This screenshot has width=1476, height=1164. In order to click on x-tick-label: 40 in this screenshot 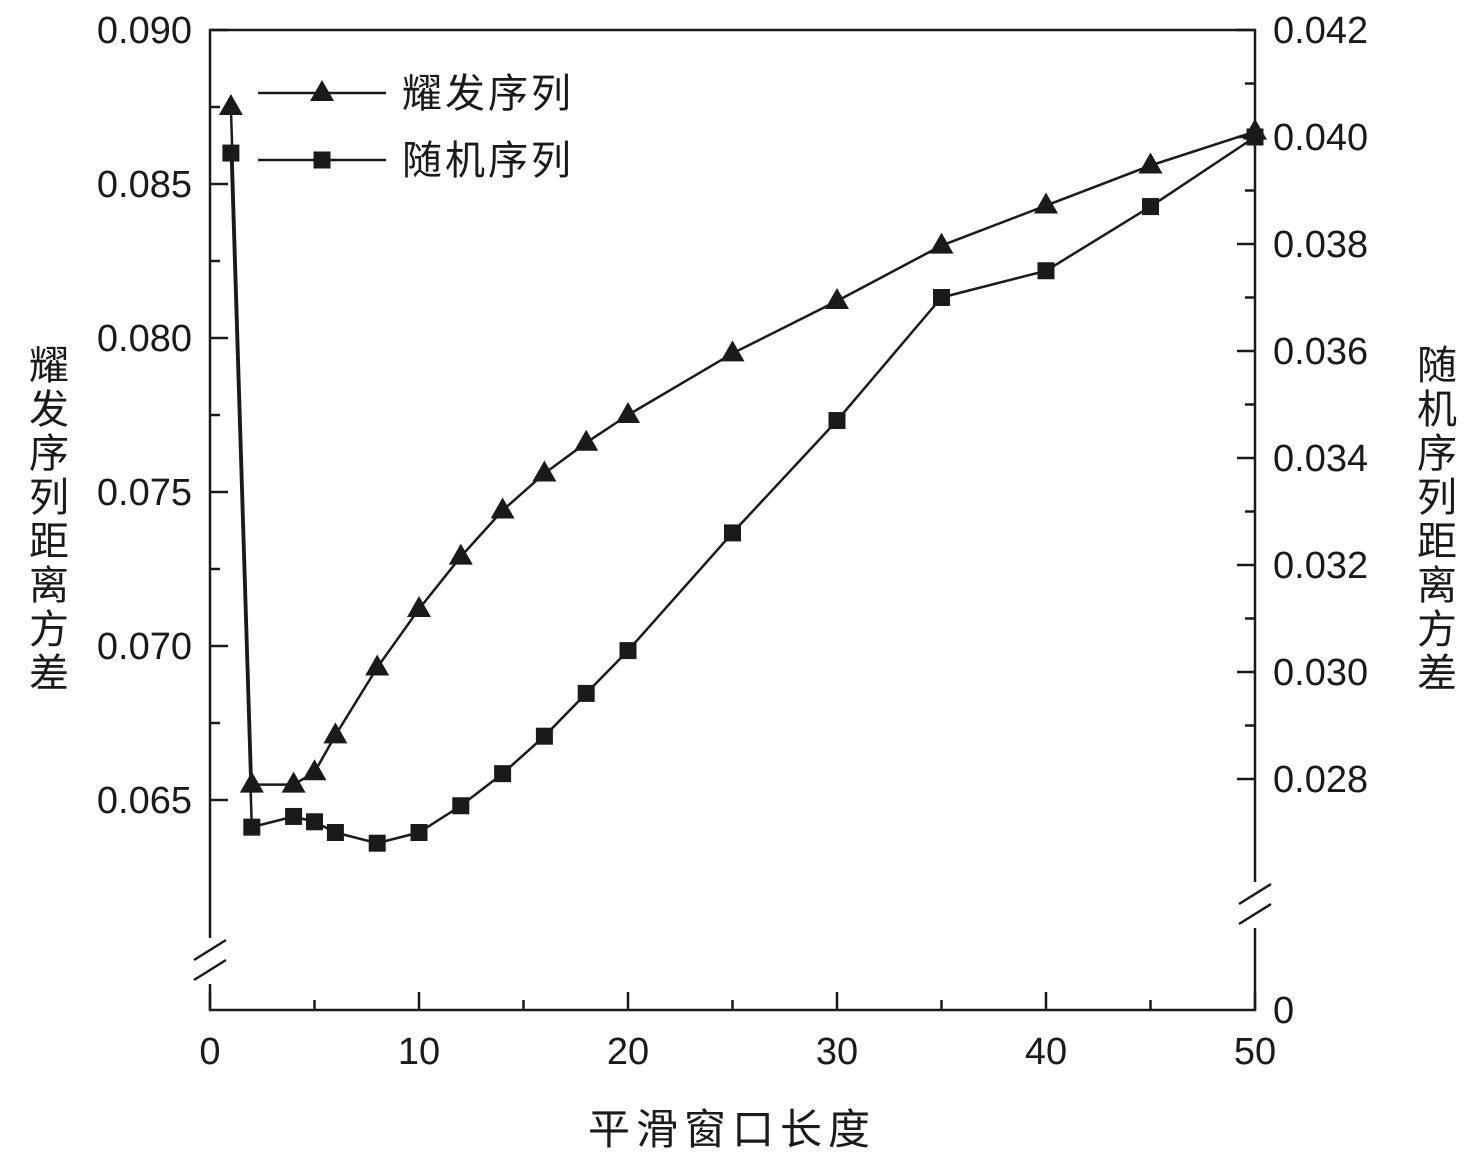, I will do `click(1046, 1052)`.